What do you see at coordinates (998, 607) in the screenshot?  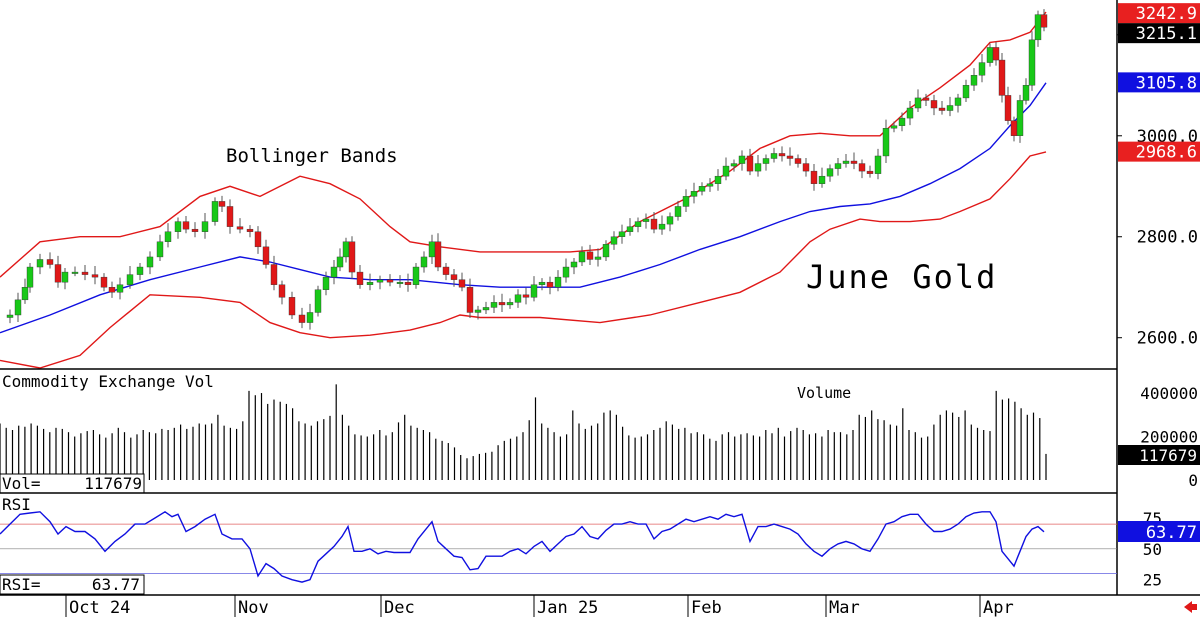 I see `time-axis-label: Apr` at bounding box center [998, 607].